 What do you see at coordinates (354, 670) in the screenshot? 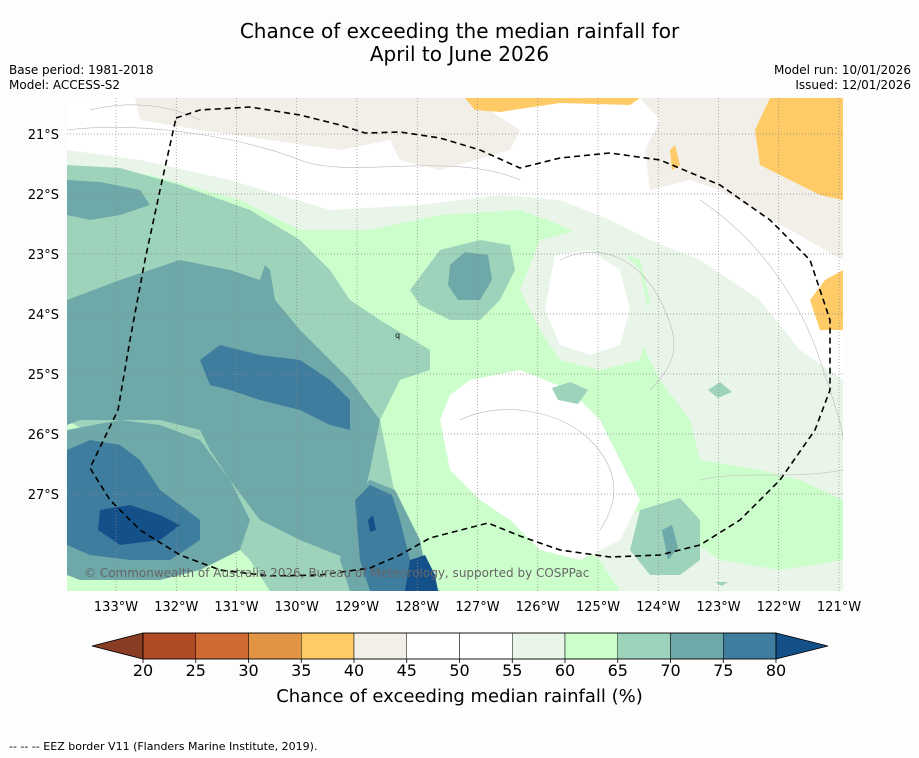
I see `colorbar-tick-label: 40` at bounding box center [354, 670].